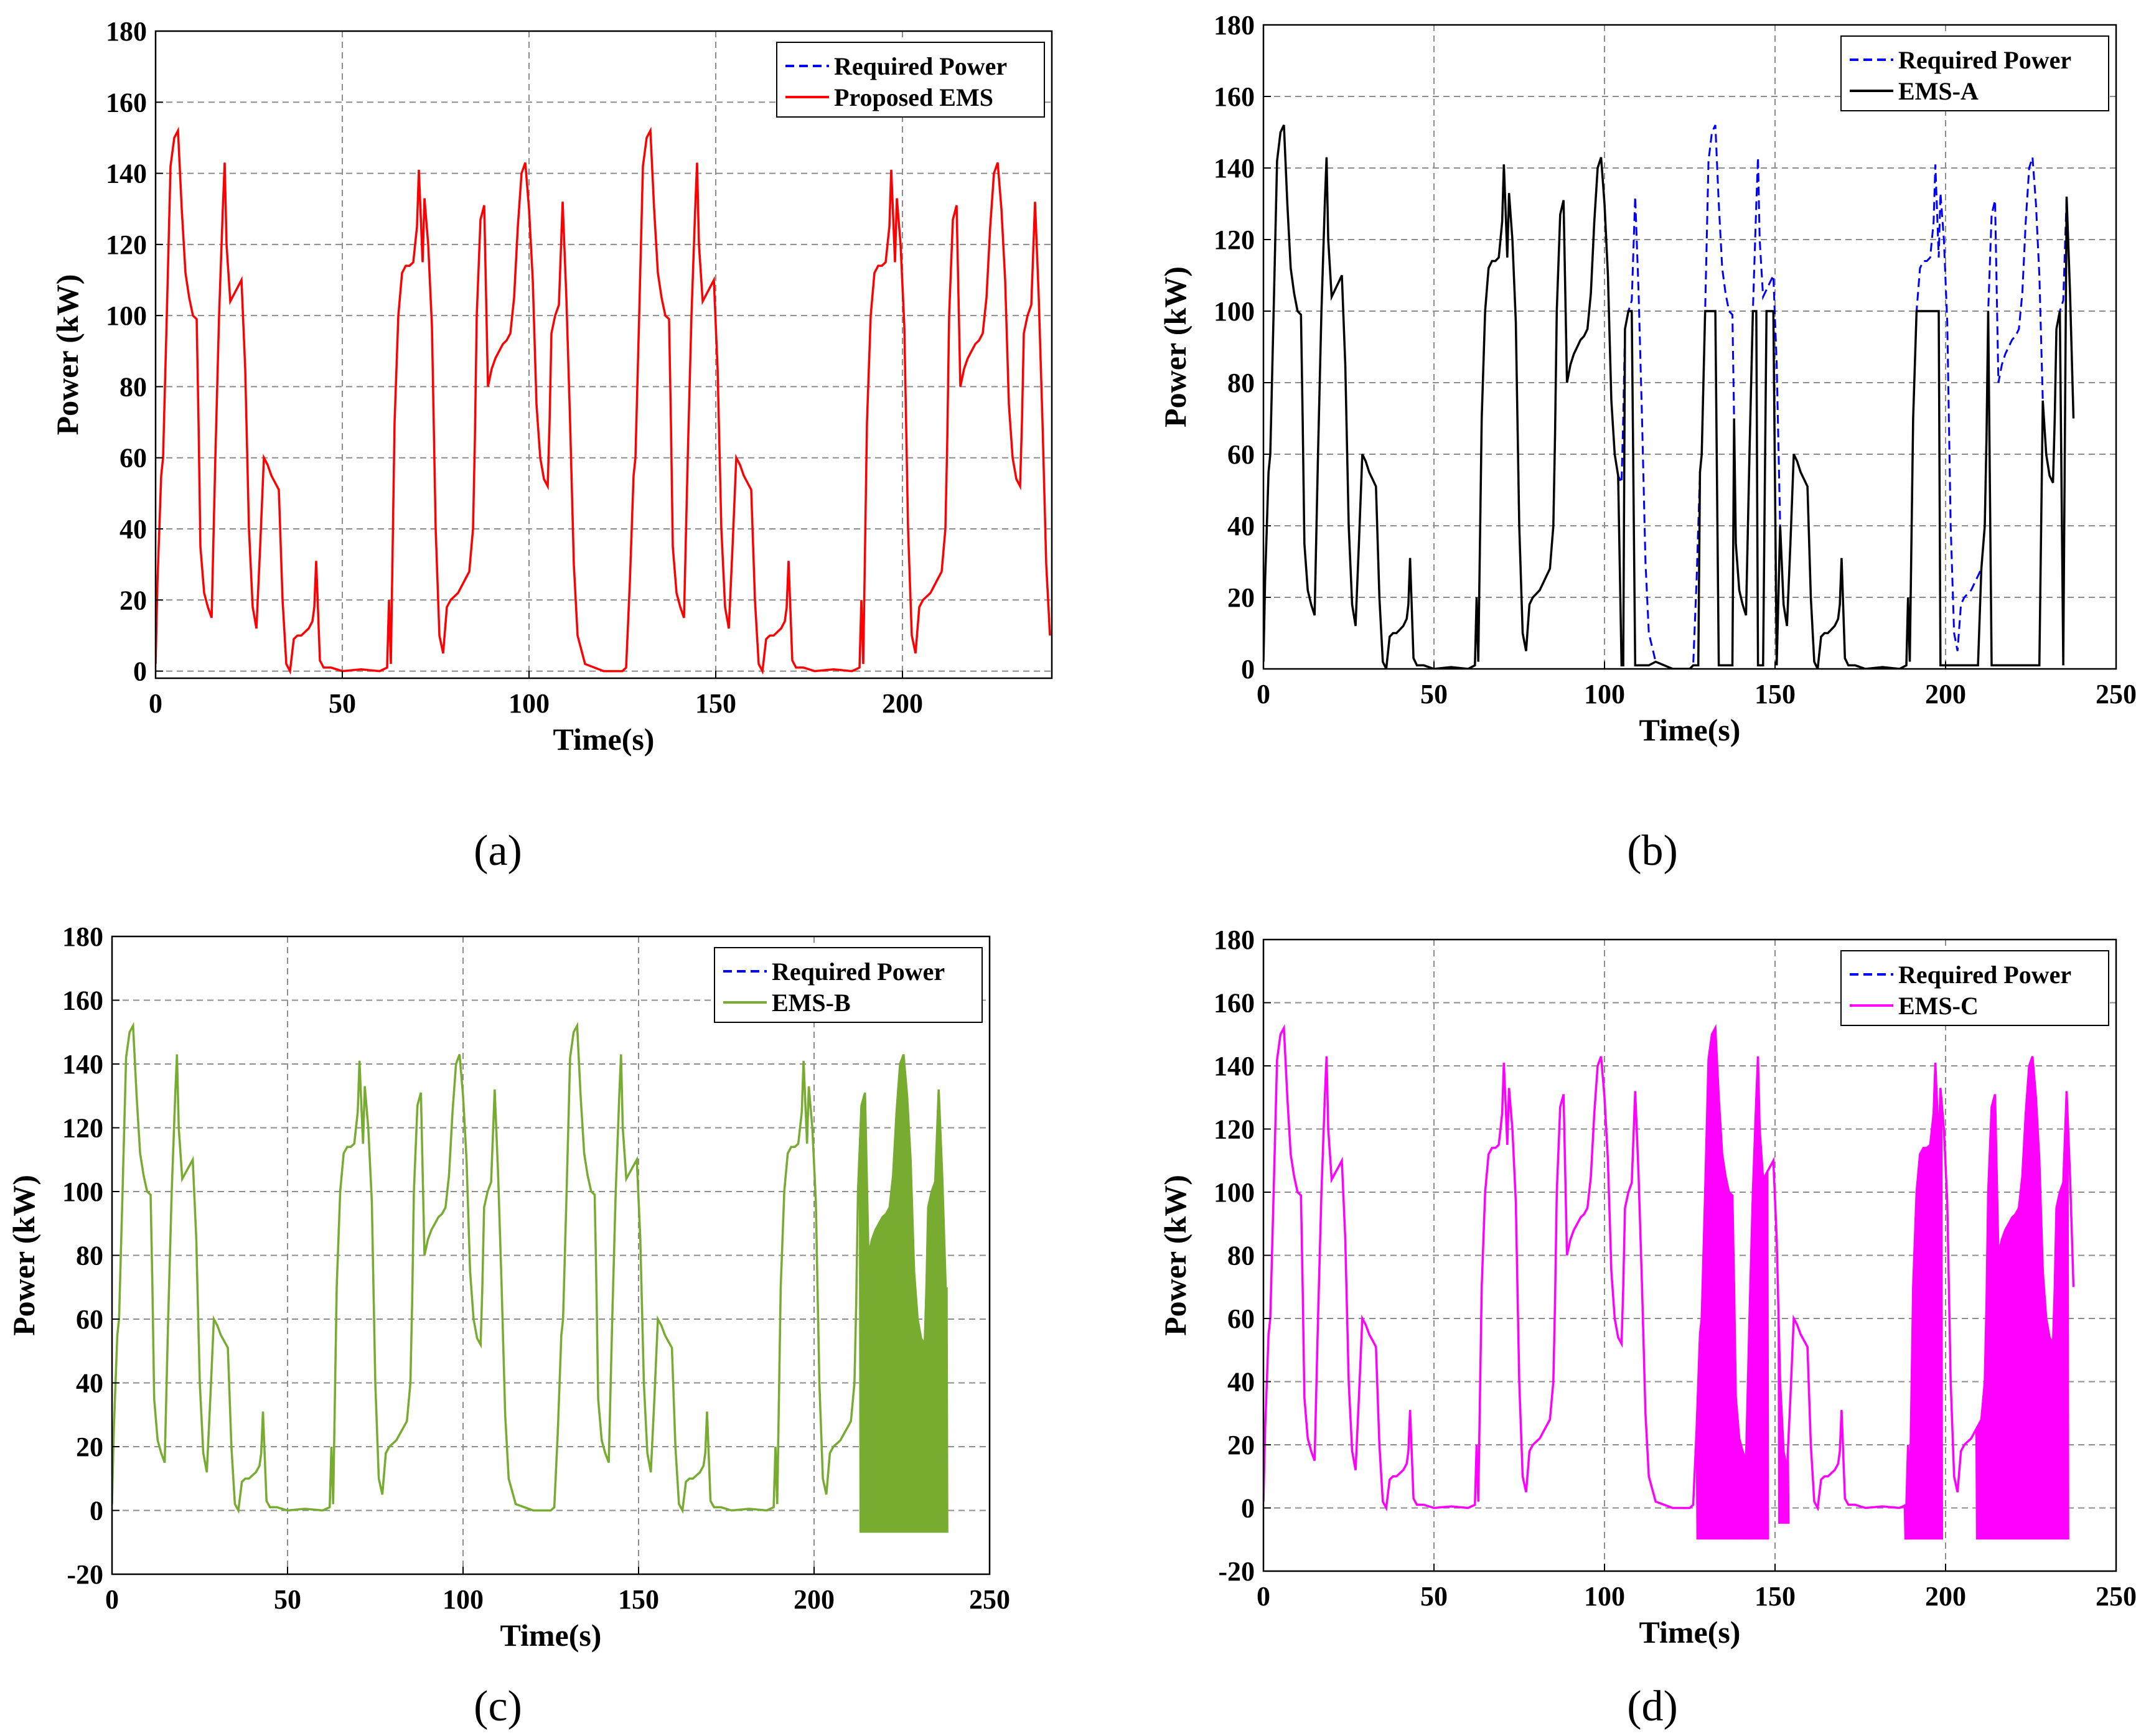 The height and width of the screenshot is (1736, 2141). I want to click on caption-c: (c), so click(498, 1706).